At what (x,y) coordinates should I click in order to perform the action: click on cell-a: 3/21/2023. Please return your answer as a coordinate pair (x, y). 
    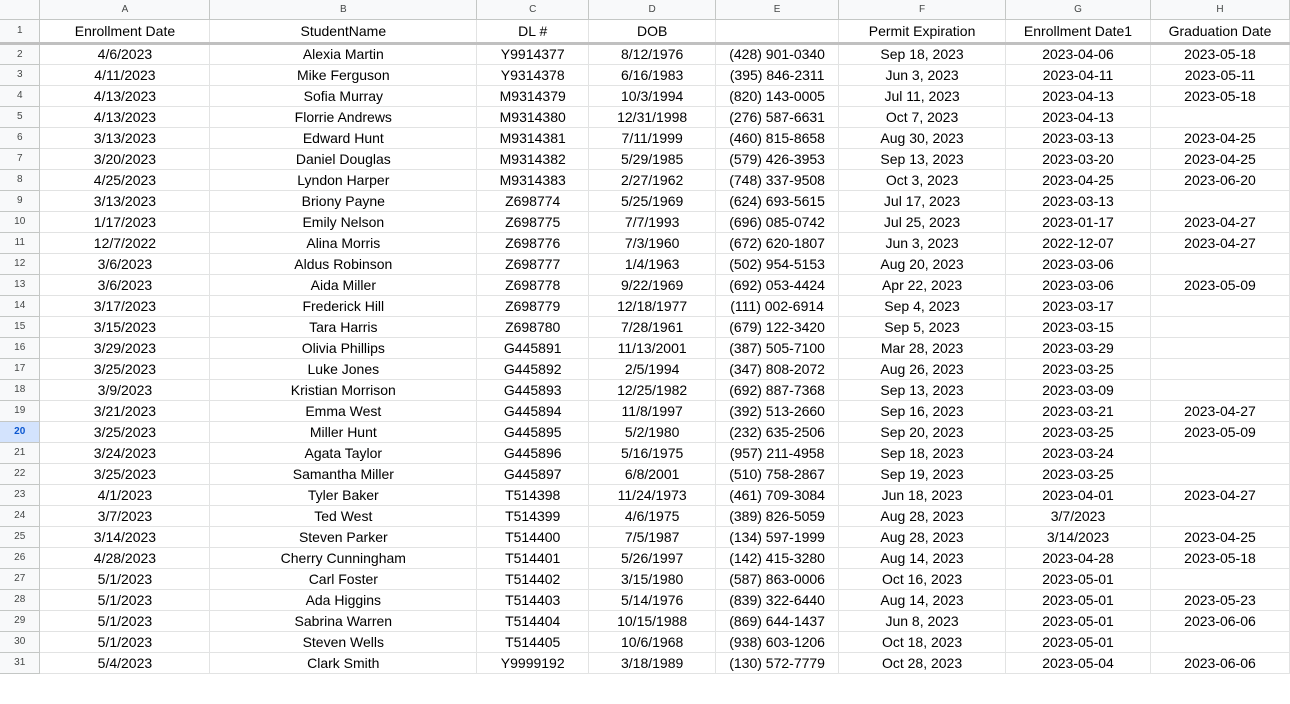
    Looking at the image, I should click on (125, 411).